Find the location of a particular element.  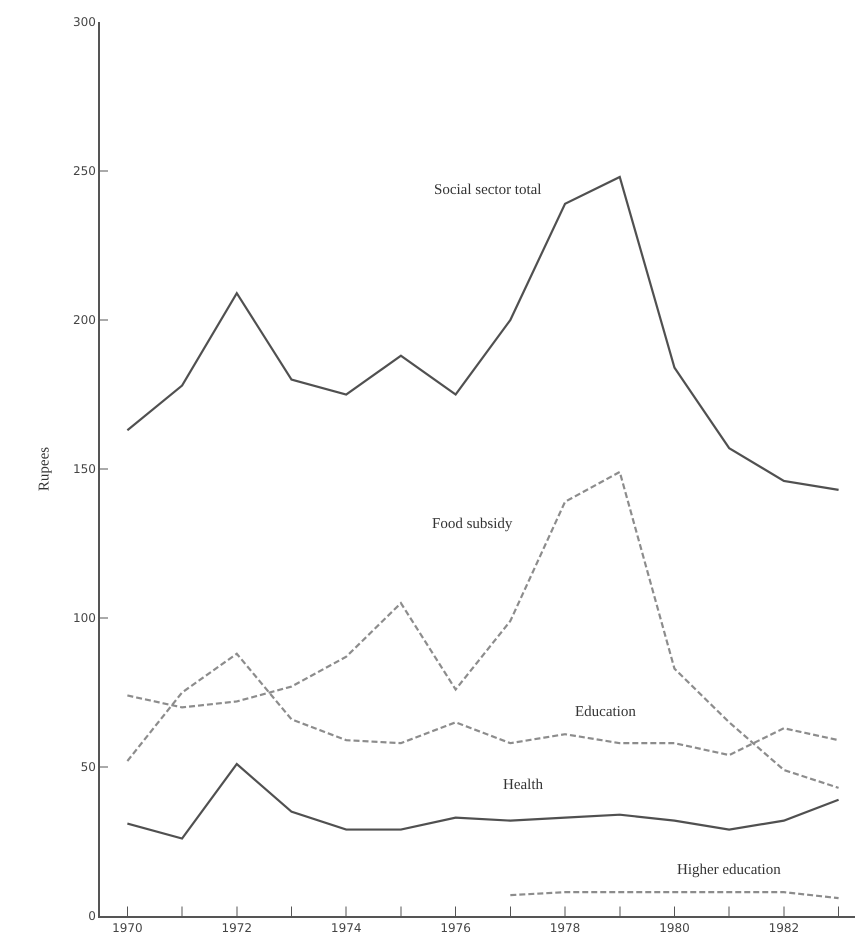

x-tick-label: 1978 is located at coordinates (565, 928).